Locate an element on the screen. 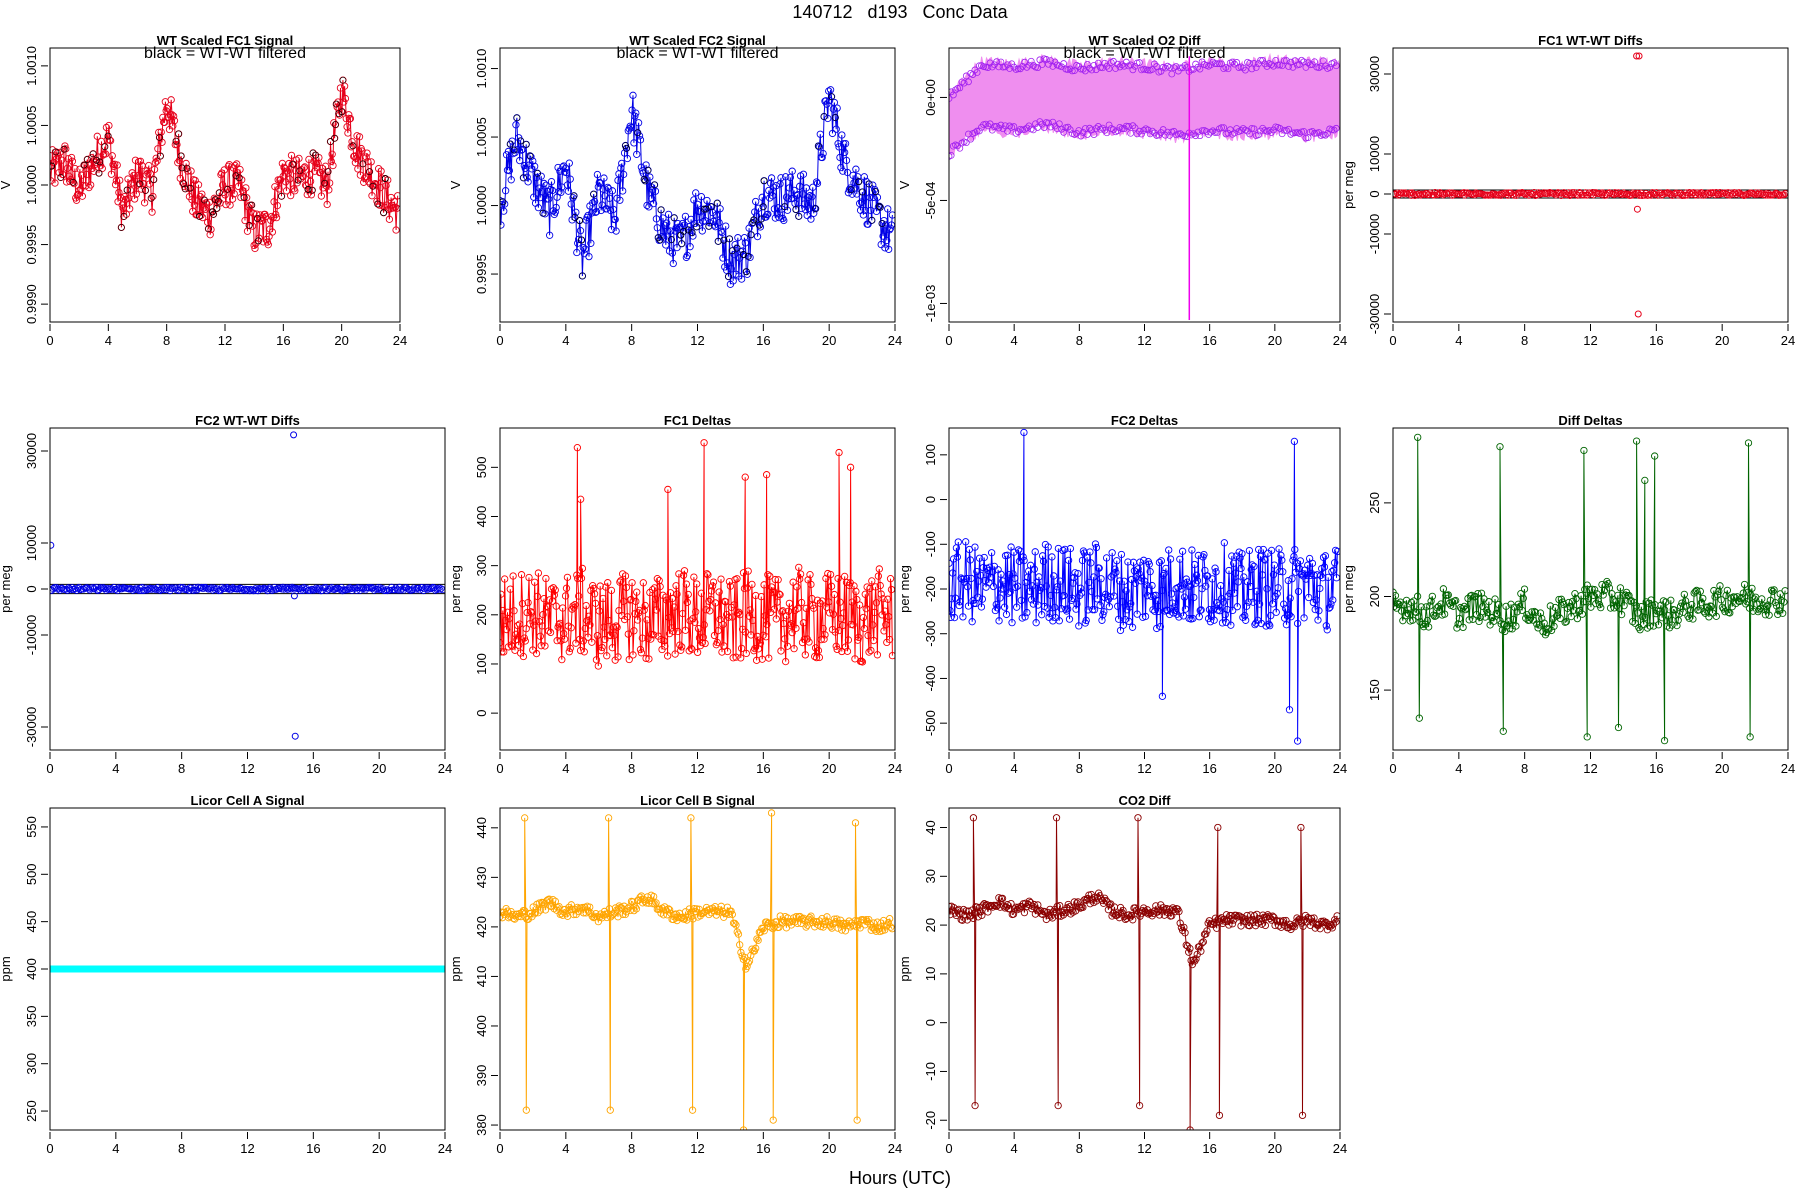 The height and width of the screenshot is (1200, 1800). plot-area-licB is located at coordinates (697, 969).